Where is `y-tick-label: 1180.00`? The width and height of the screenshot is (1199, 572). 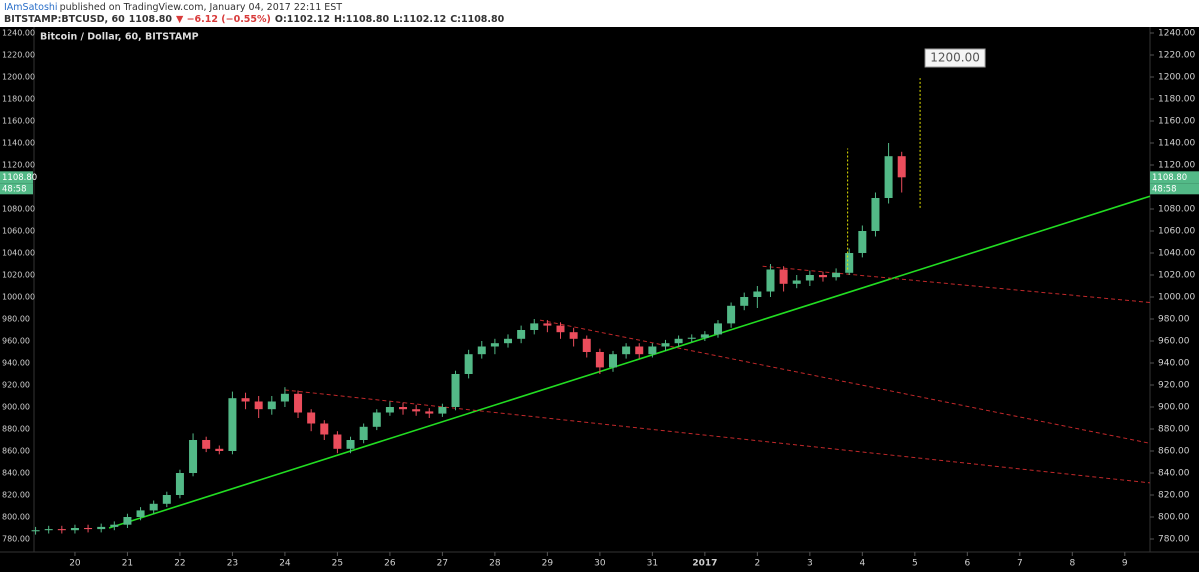
y-tick-label: 1180.00 is located at coordinates (1176, 99).